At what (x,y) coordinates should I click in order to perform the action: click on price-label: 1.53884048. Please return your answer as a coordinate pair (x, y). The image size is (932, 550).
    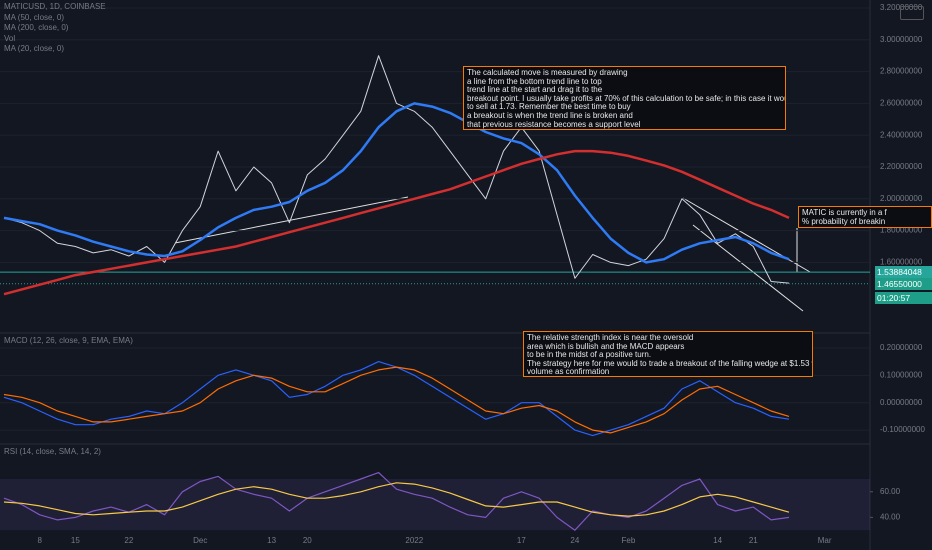
    Looking at the image, I should click on (903, 272).